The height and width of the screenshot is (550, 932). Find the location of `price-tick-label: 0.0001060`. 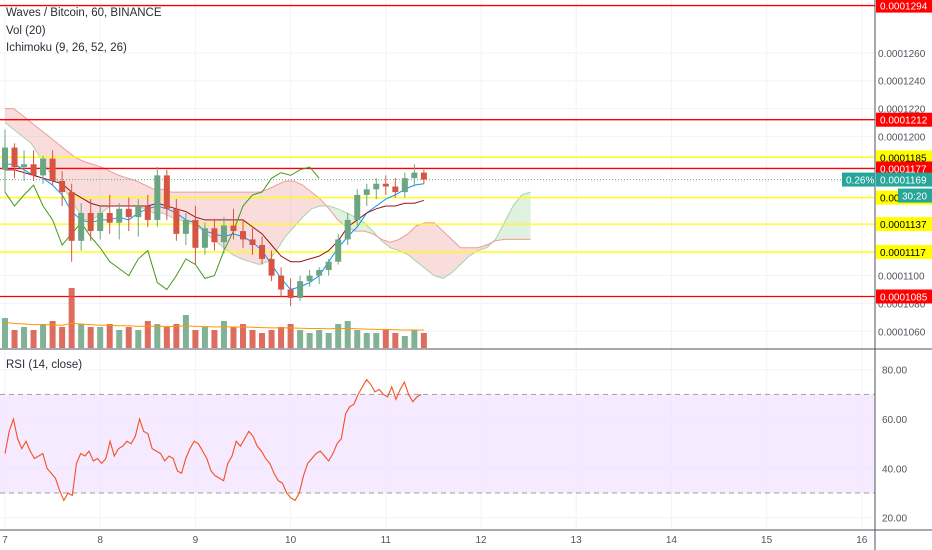

price-tick-label: 0.0001060 is located at coordinates (902, 332).